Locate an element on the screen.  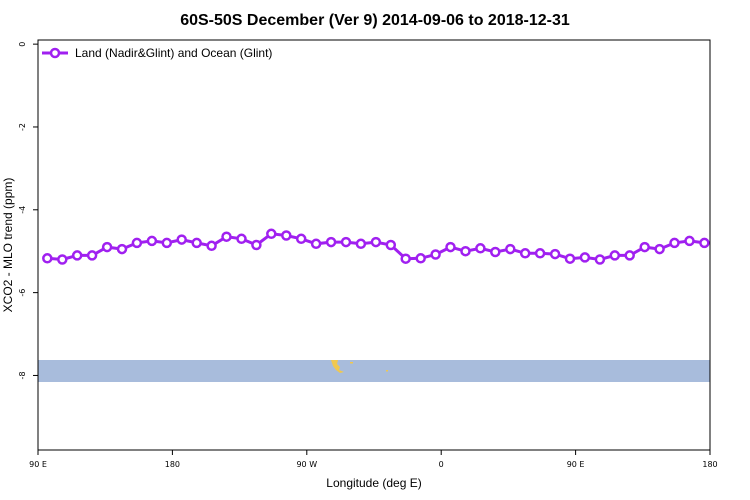
legend-marker is located at coordinates (55, 53).